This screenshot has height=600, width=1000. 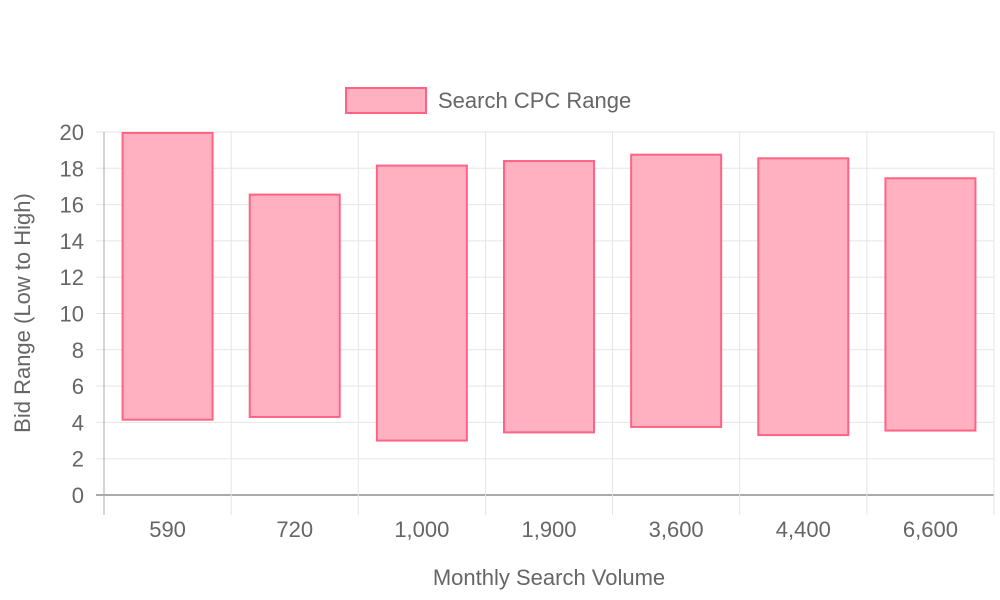 What do you see at coordinates (548, 529) in the screenshot?
I see `x-tick-label: 1,900` at bounding box center [548, 529].